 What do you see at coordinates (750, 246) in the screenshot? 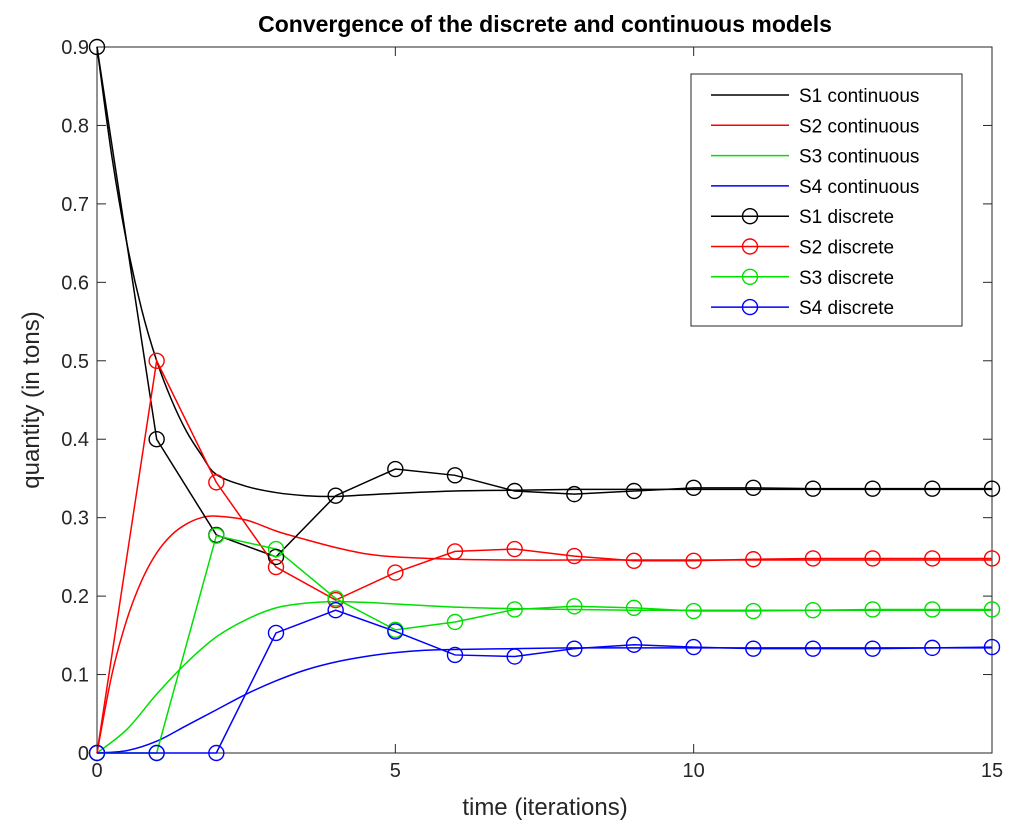
I see `legend-marker-s2-discrete` at bounding box center [750, 246].